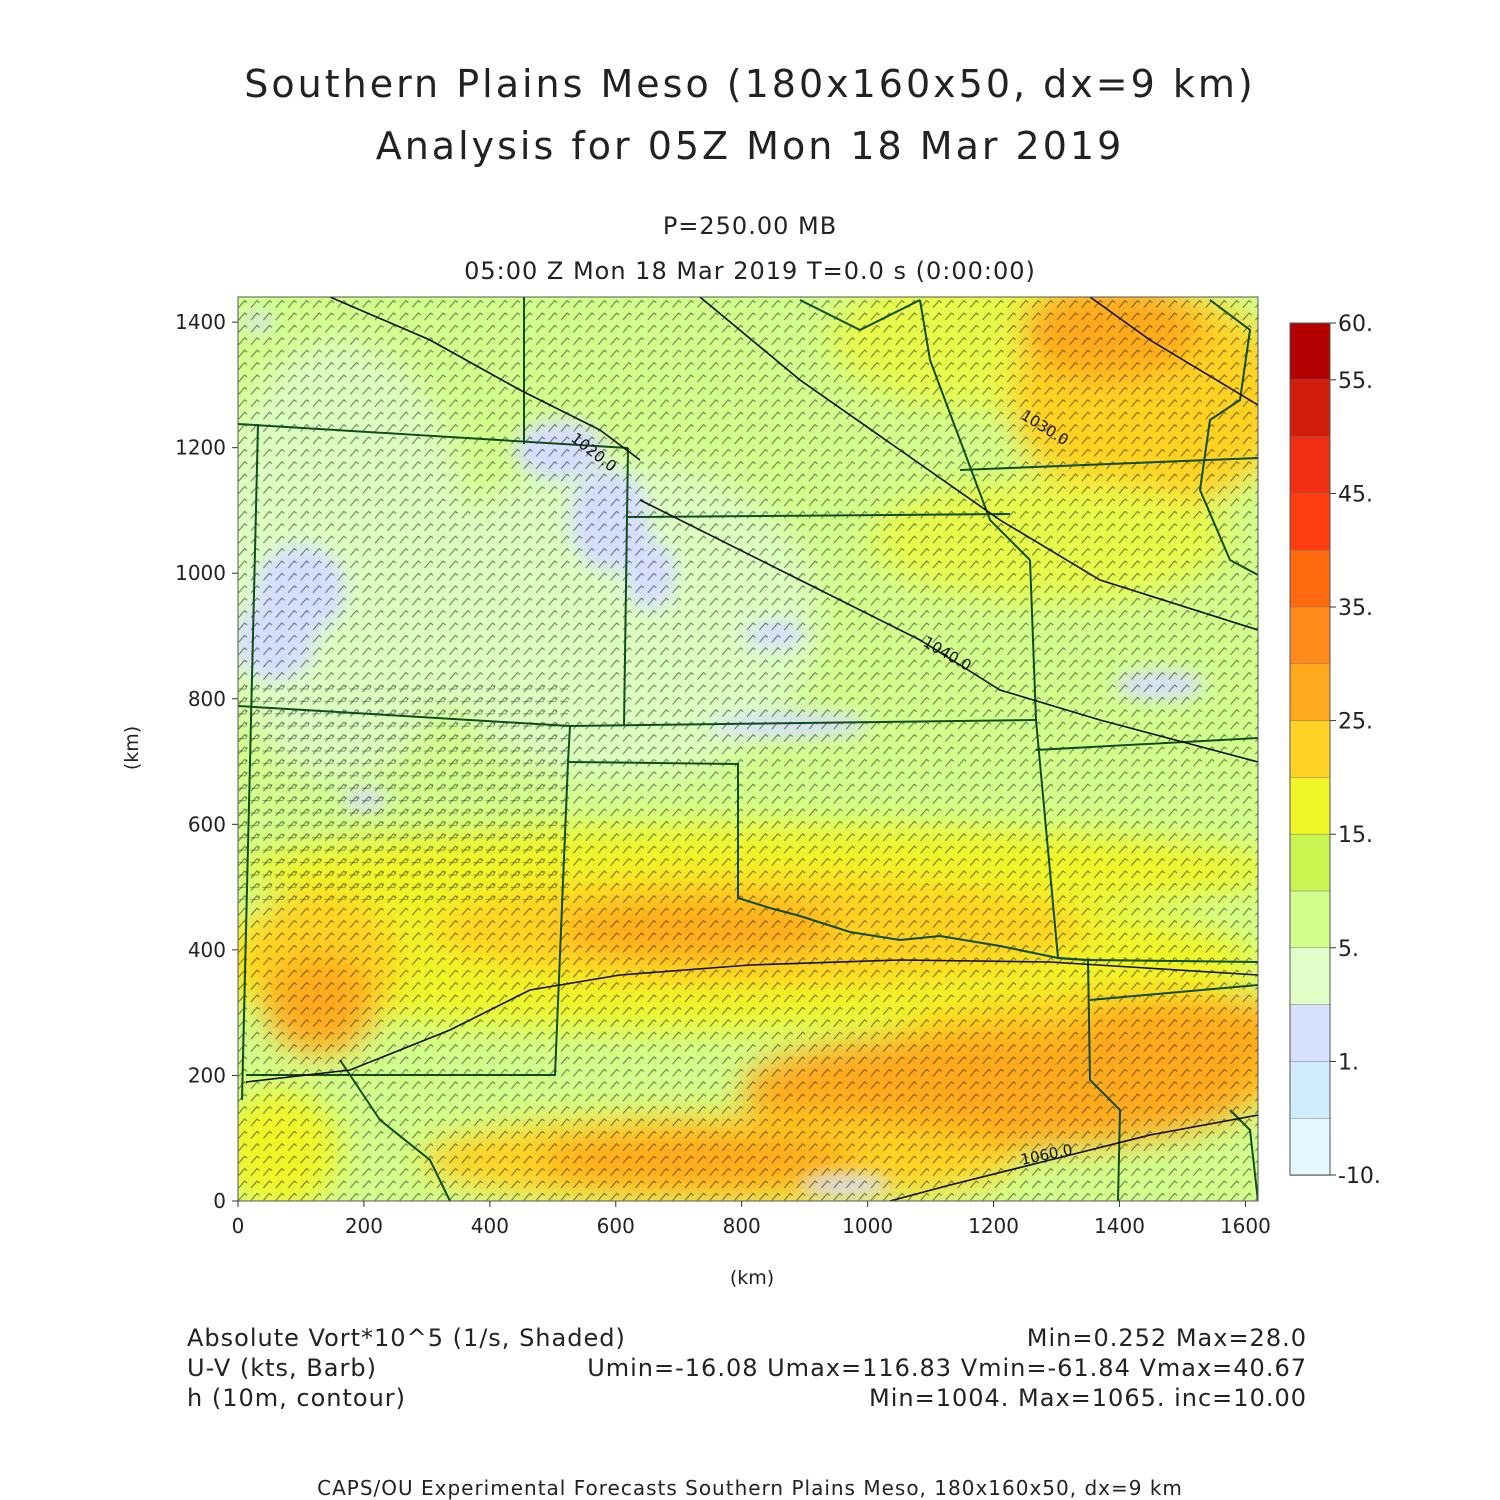  What do you see at coordinates (1355, 494) in the screenshot?
I see `colorbar-label: 45.` at bounding box center [1355, 494].